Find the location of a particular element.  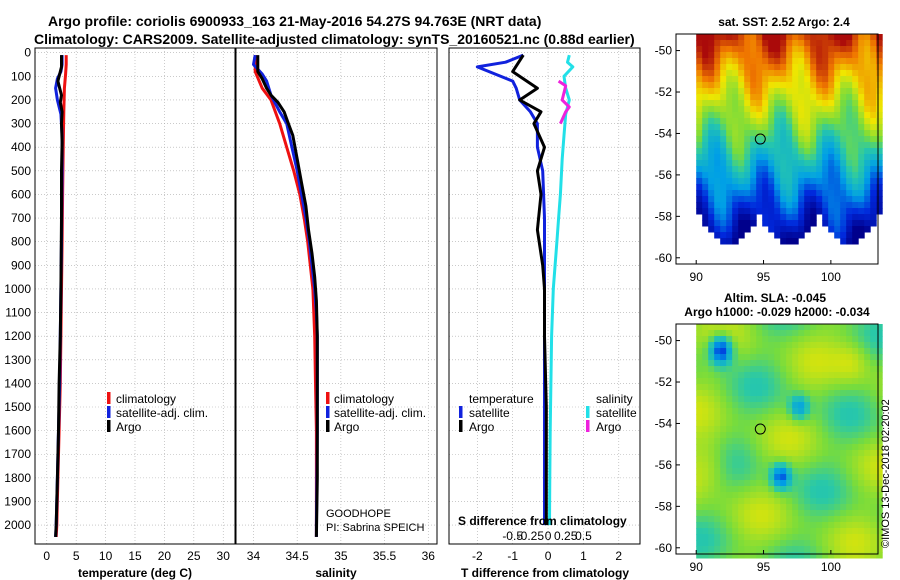

sst-map-title: sat. SST: 2.52 Argo: 2.4 is located at coordinates (784, 22).